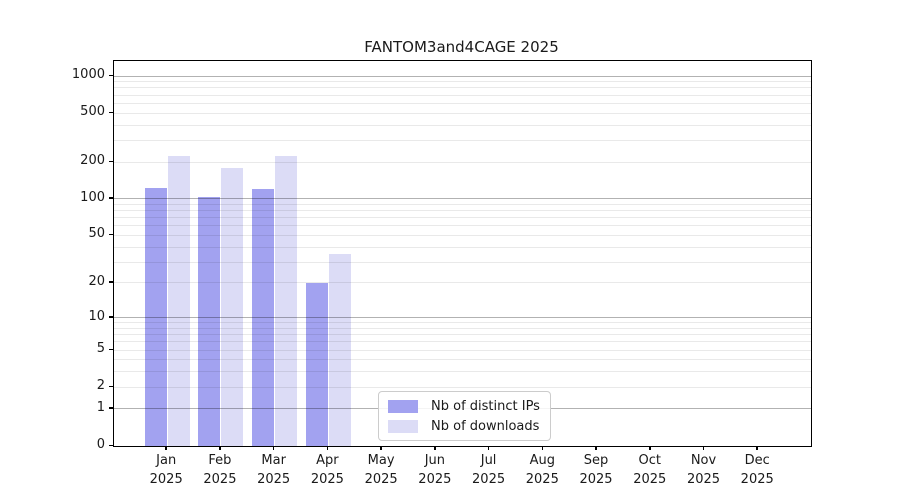  Describe the element at coordinates (489, 470) in the screenshot. I see `x-tick-label-jul: Jul 2025` at that location.